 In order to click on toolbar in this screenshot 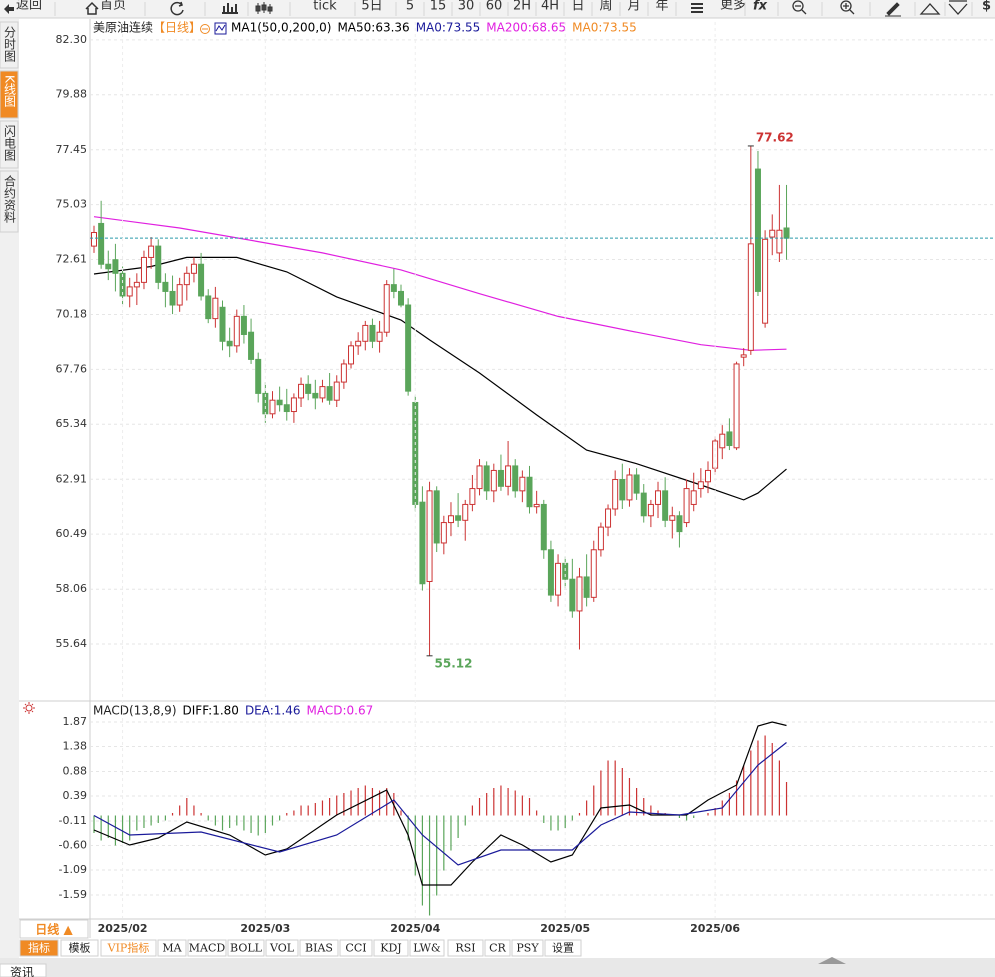, I will do `click(497, 9)`.